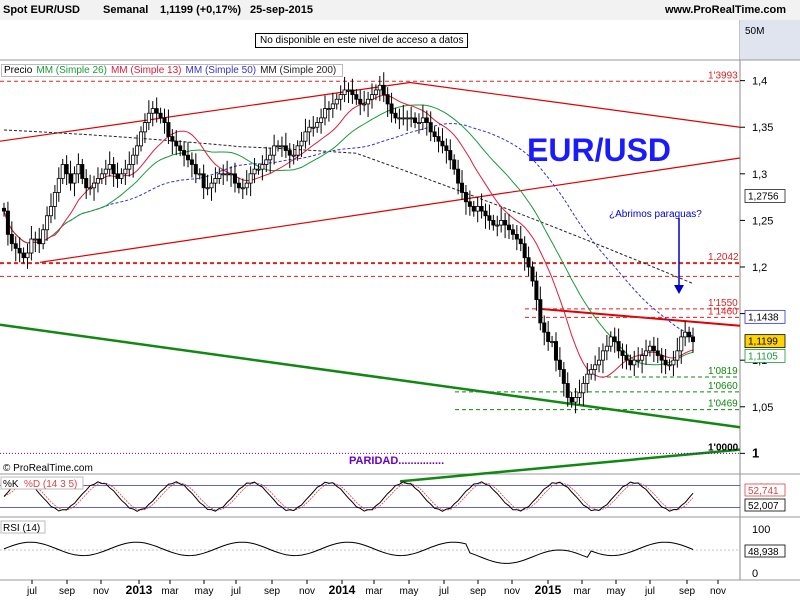 This screenshot has height=600, width=800. Describe the element at coordinates (755, 574) in the screenshot. I see `rsi-y-tick: 0` at that location.